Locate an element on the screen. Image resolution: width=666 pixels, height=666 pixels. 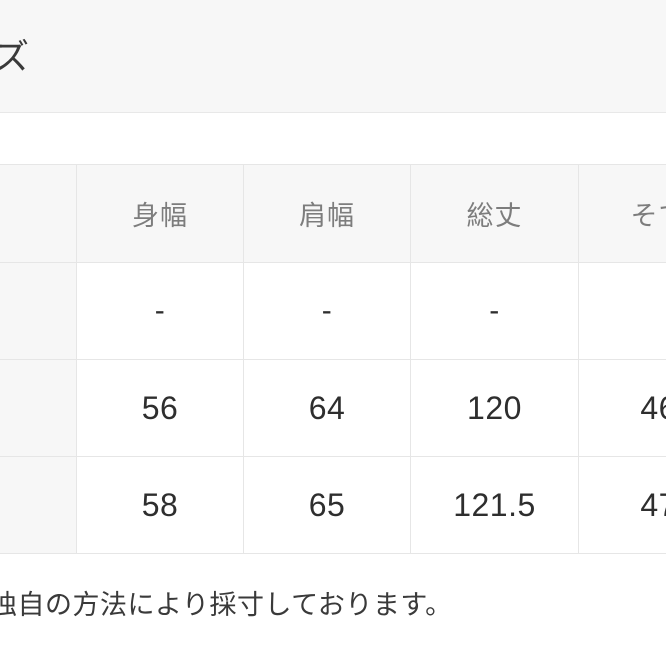
column-header-katahaba: 肩幅 is located at coordinates (327, 213).